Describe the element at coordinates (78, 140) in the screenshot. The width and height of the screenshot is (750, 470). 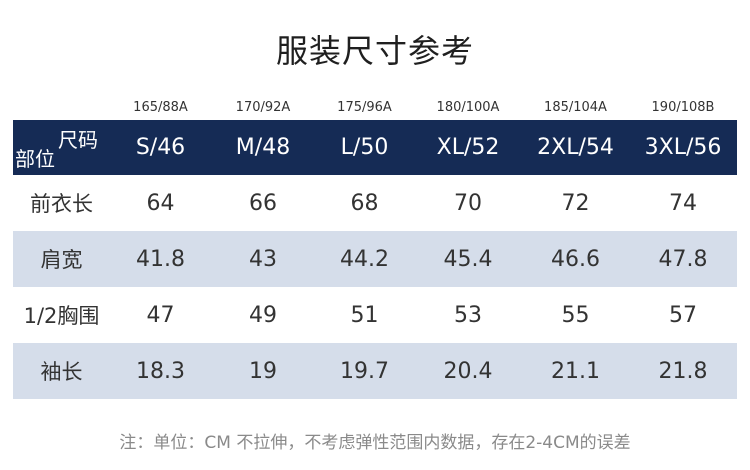
I see `corner-size-label: 尺码` at that location.